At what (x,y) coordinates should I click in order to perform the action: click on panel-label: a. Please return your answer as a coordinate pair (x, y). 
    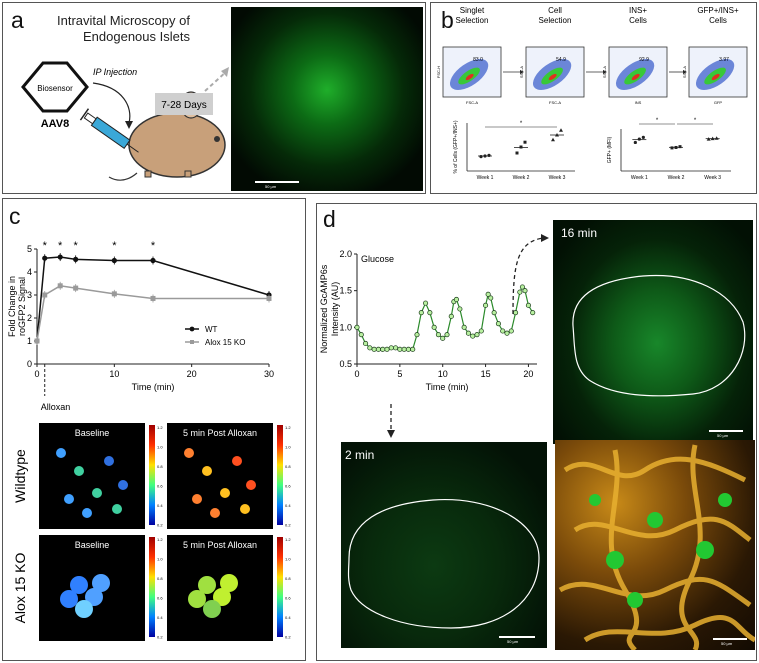
    Looking at the image, I should click on (17, 20).